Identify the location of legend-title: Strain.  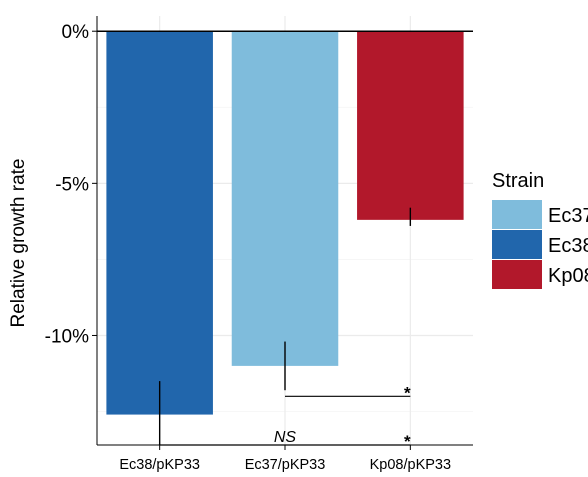
(518, 181).